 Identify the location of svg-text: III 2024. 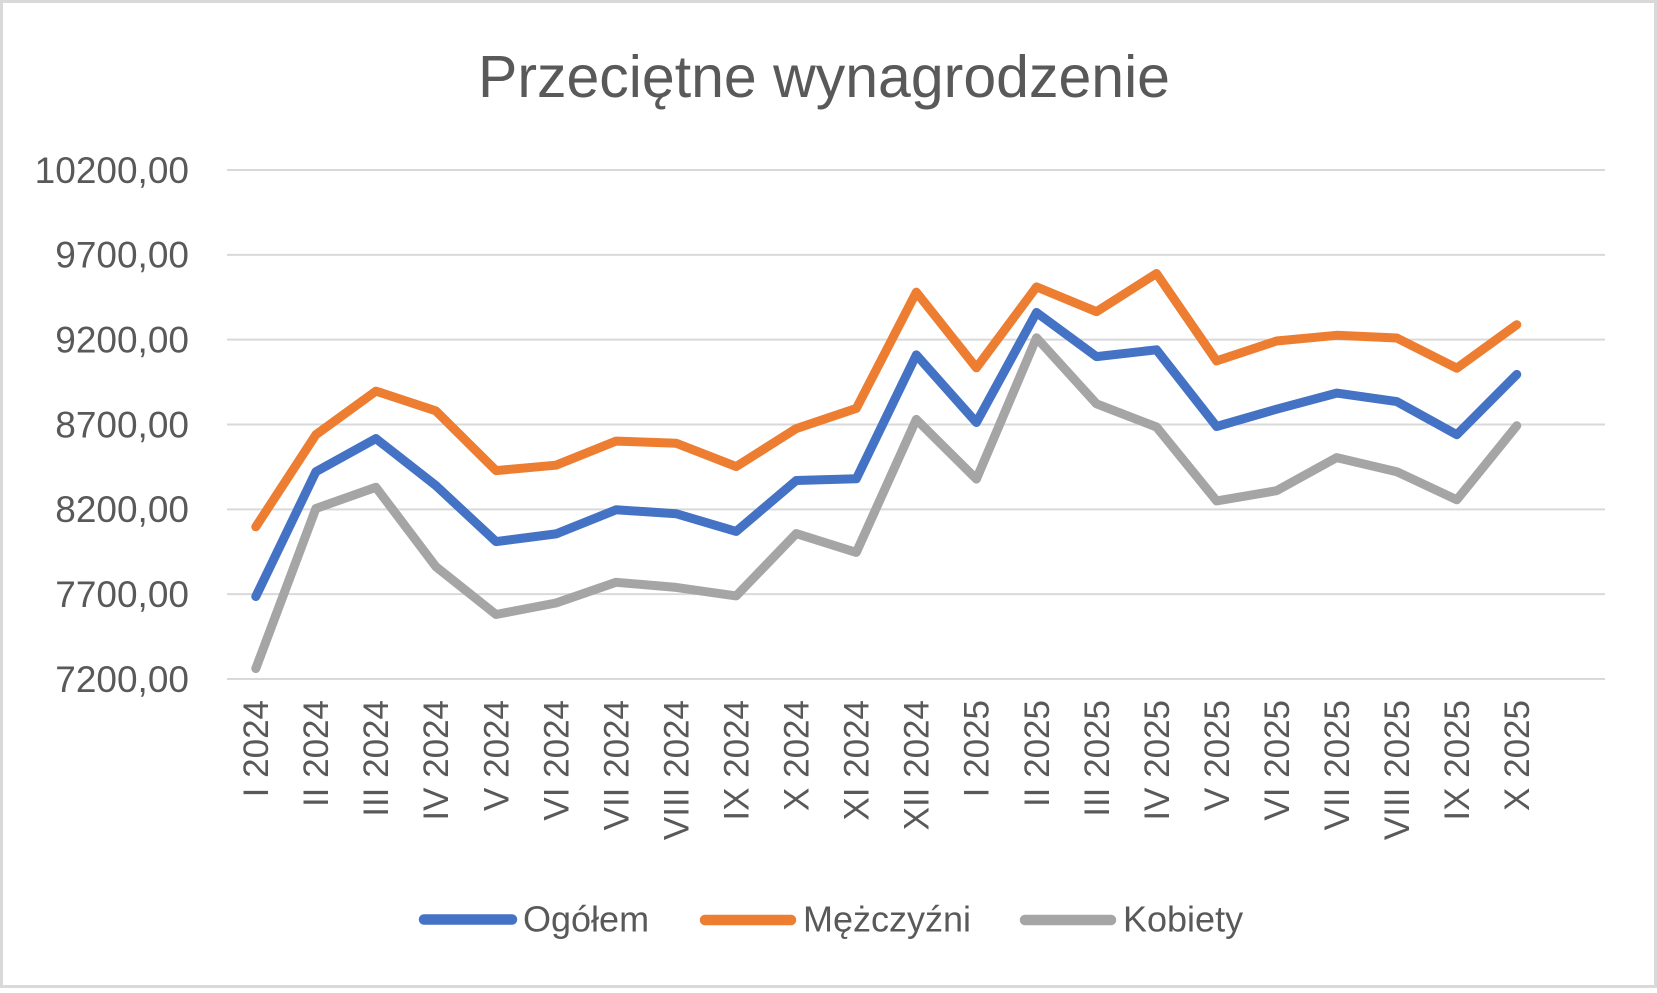
(376, 758).